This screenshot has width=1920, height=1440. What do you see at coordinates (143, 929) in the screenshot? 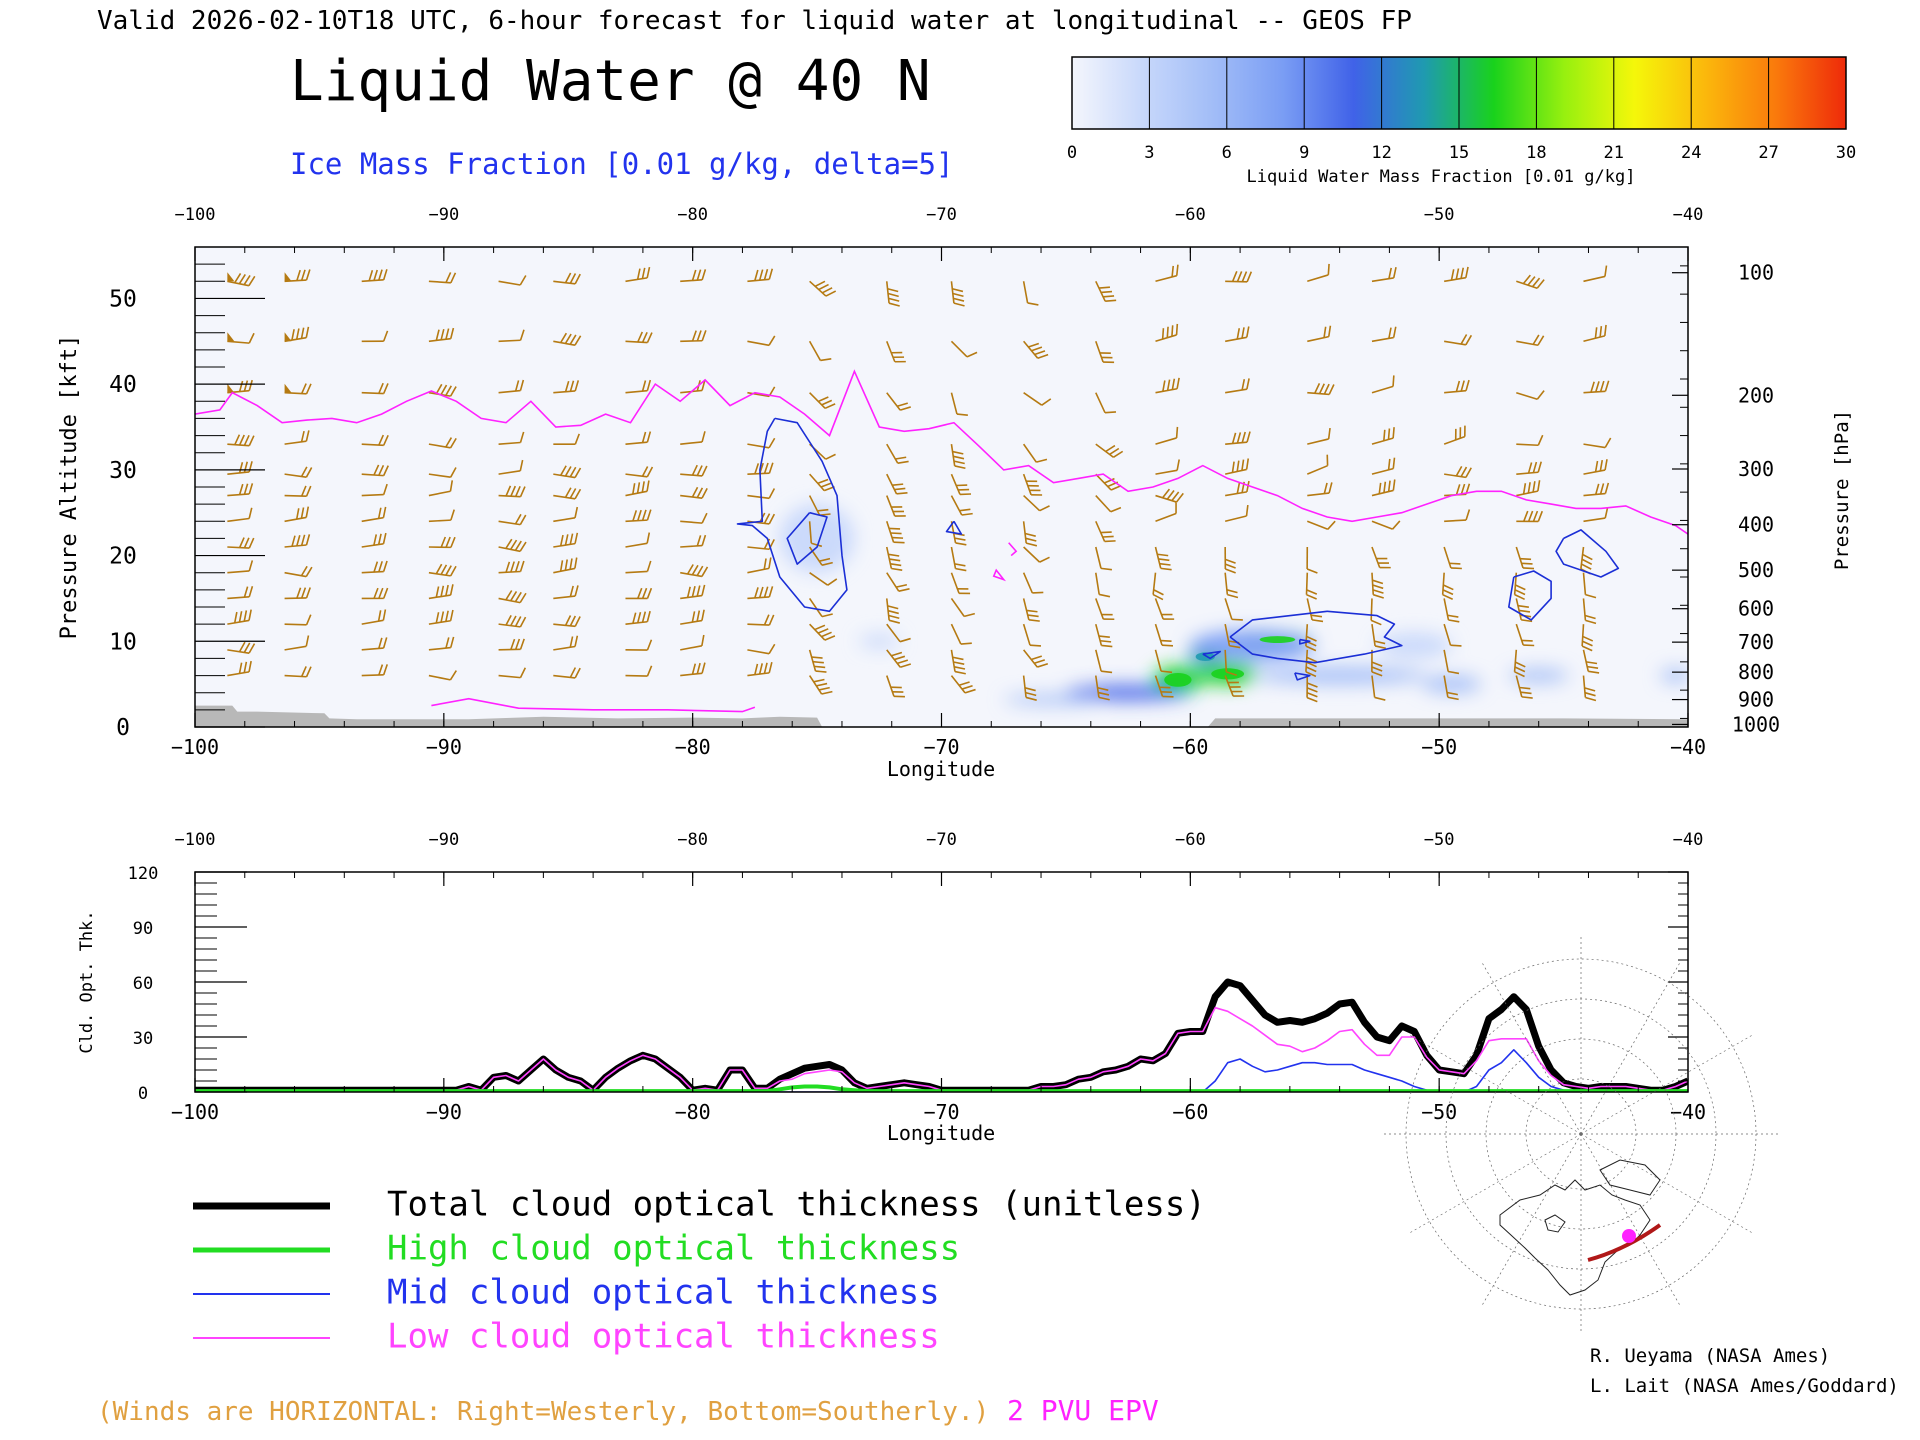
I see `y-tick-label: 90` at bounding box center [143, 929].